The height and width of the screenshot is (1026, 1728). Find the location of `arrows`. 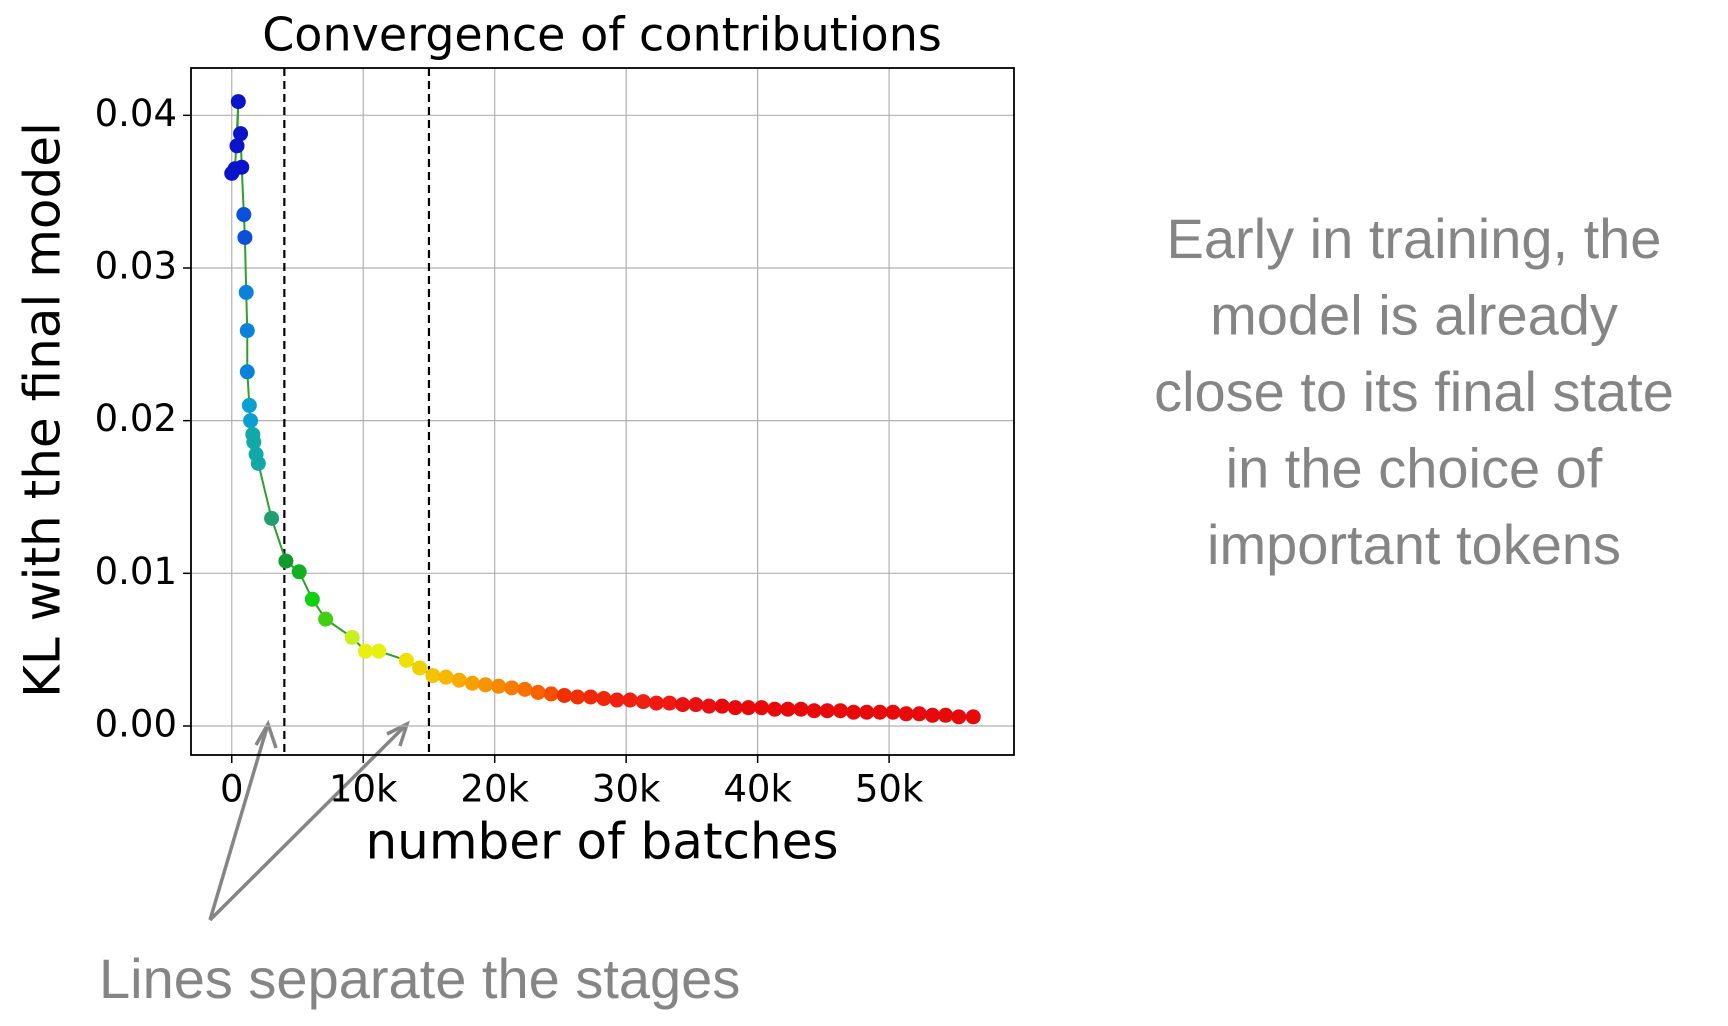

arrows is located at coordinates (309, 820).